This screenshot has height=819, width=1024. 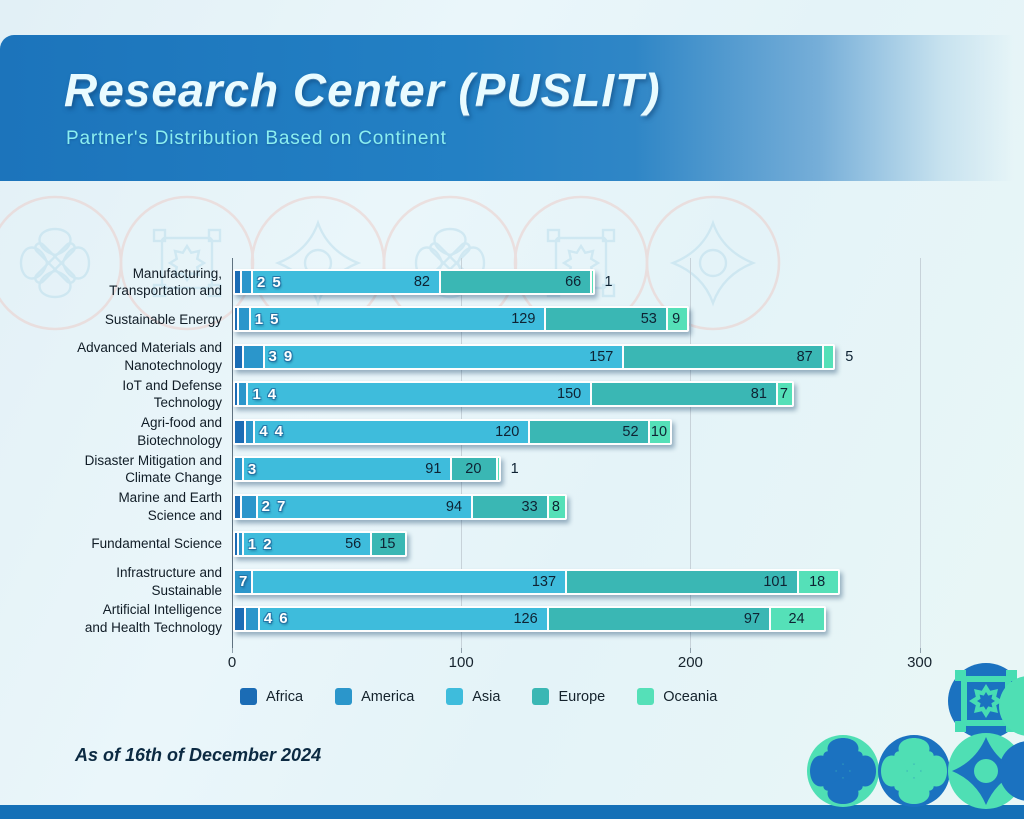 What do you see at coordinates (252, 469) in the screenshot?
I see `small-value-labels: 3` at bounding box center [252, 469].